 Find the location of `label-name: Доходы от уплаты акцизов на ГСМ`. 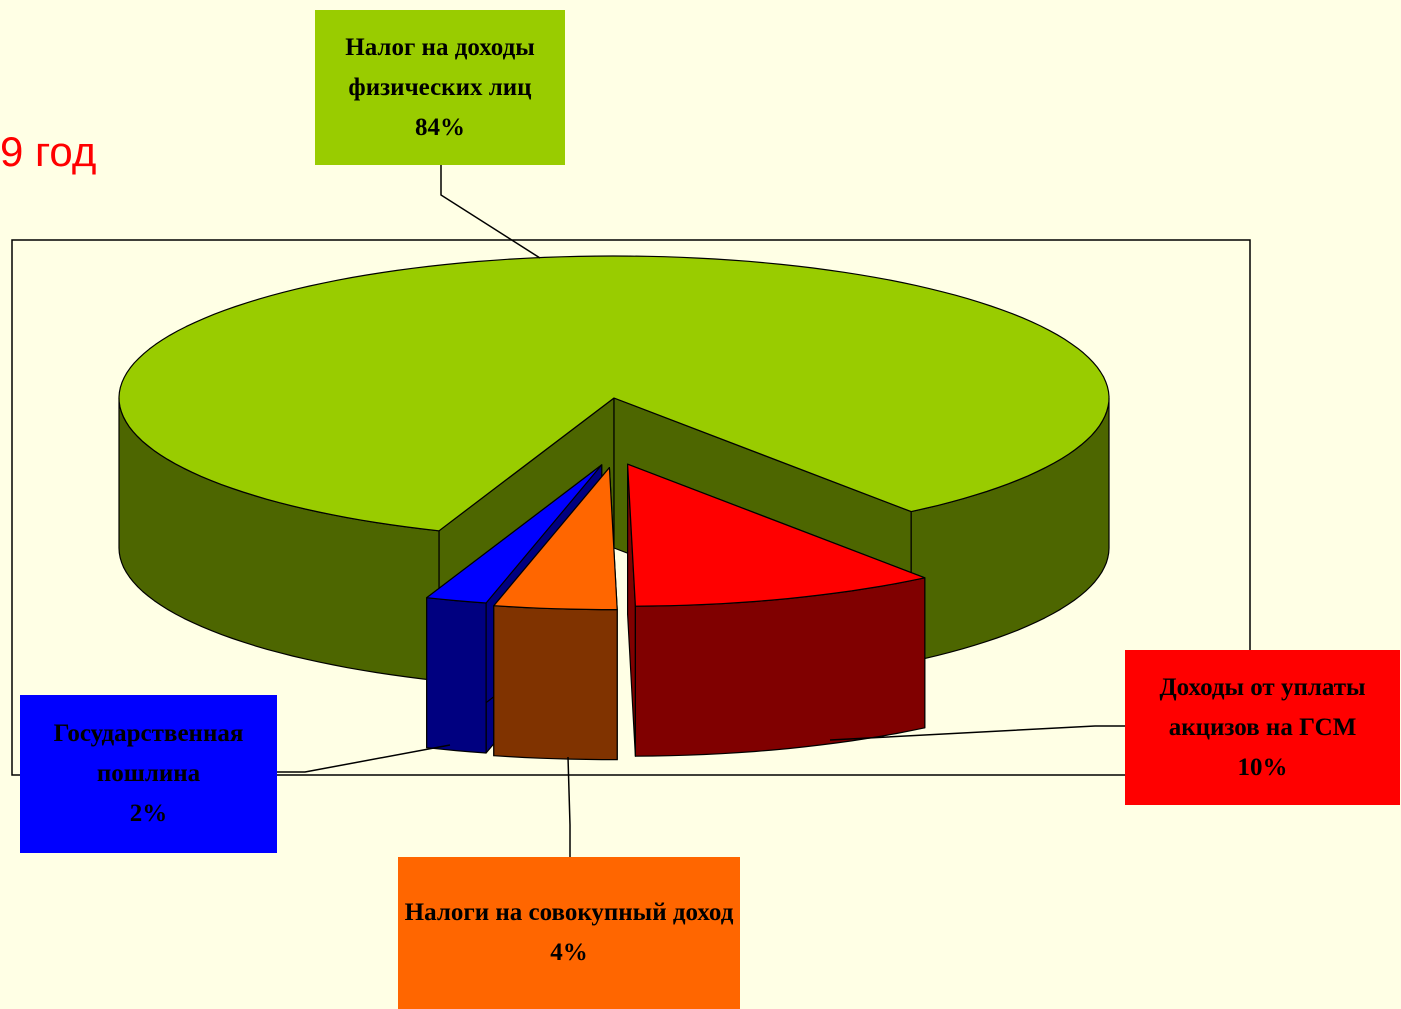

label-name: Доходы от уплаты акцизов на ГСМ is located at coordinates (1262, 707).